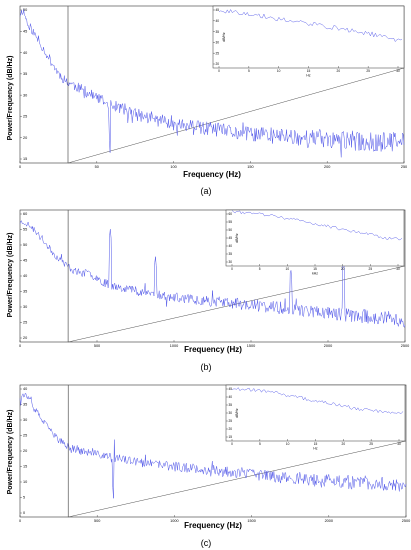  I want to click on panel-c-inset-x-tick-label: 0, so click(232, 444).